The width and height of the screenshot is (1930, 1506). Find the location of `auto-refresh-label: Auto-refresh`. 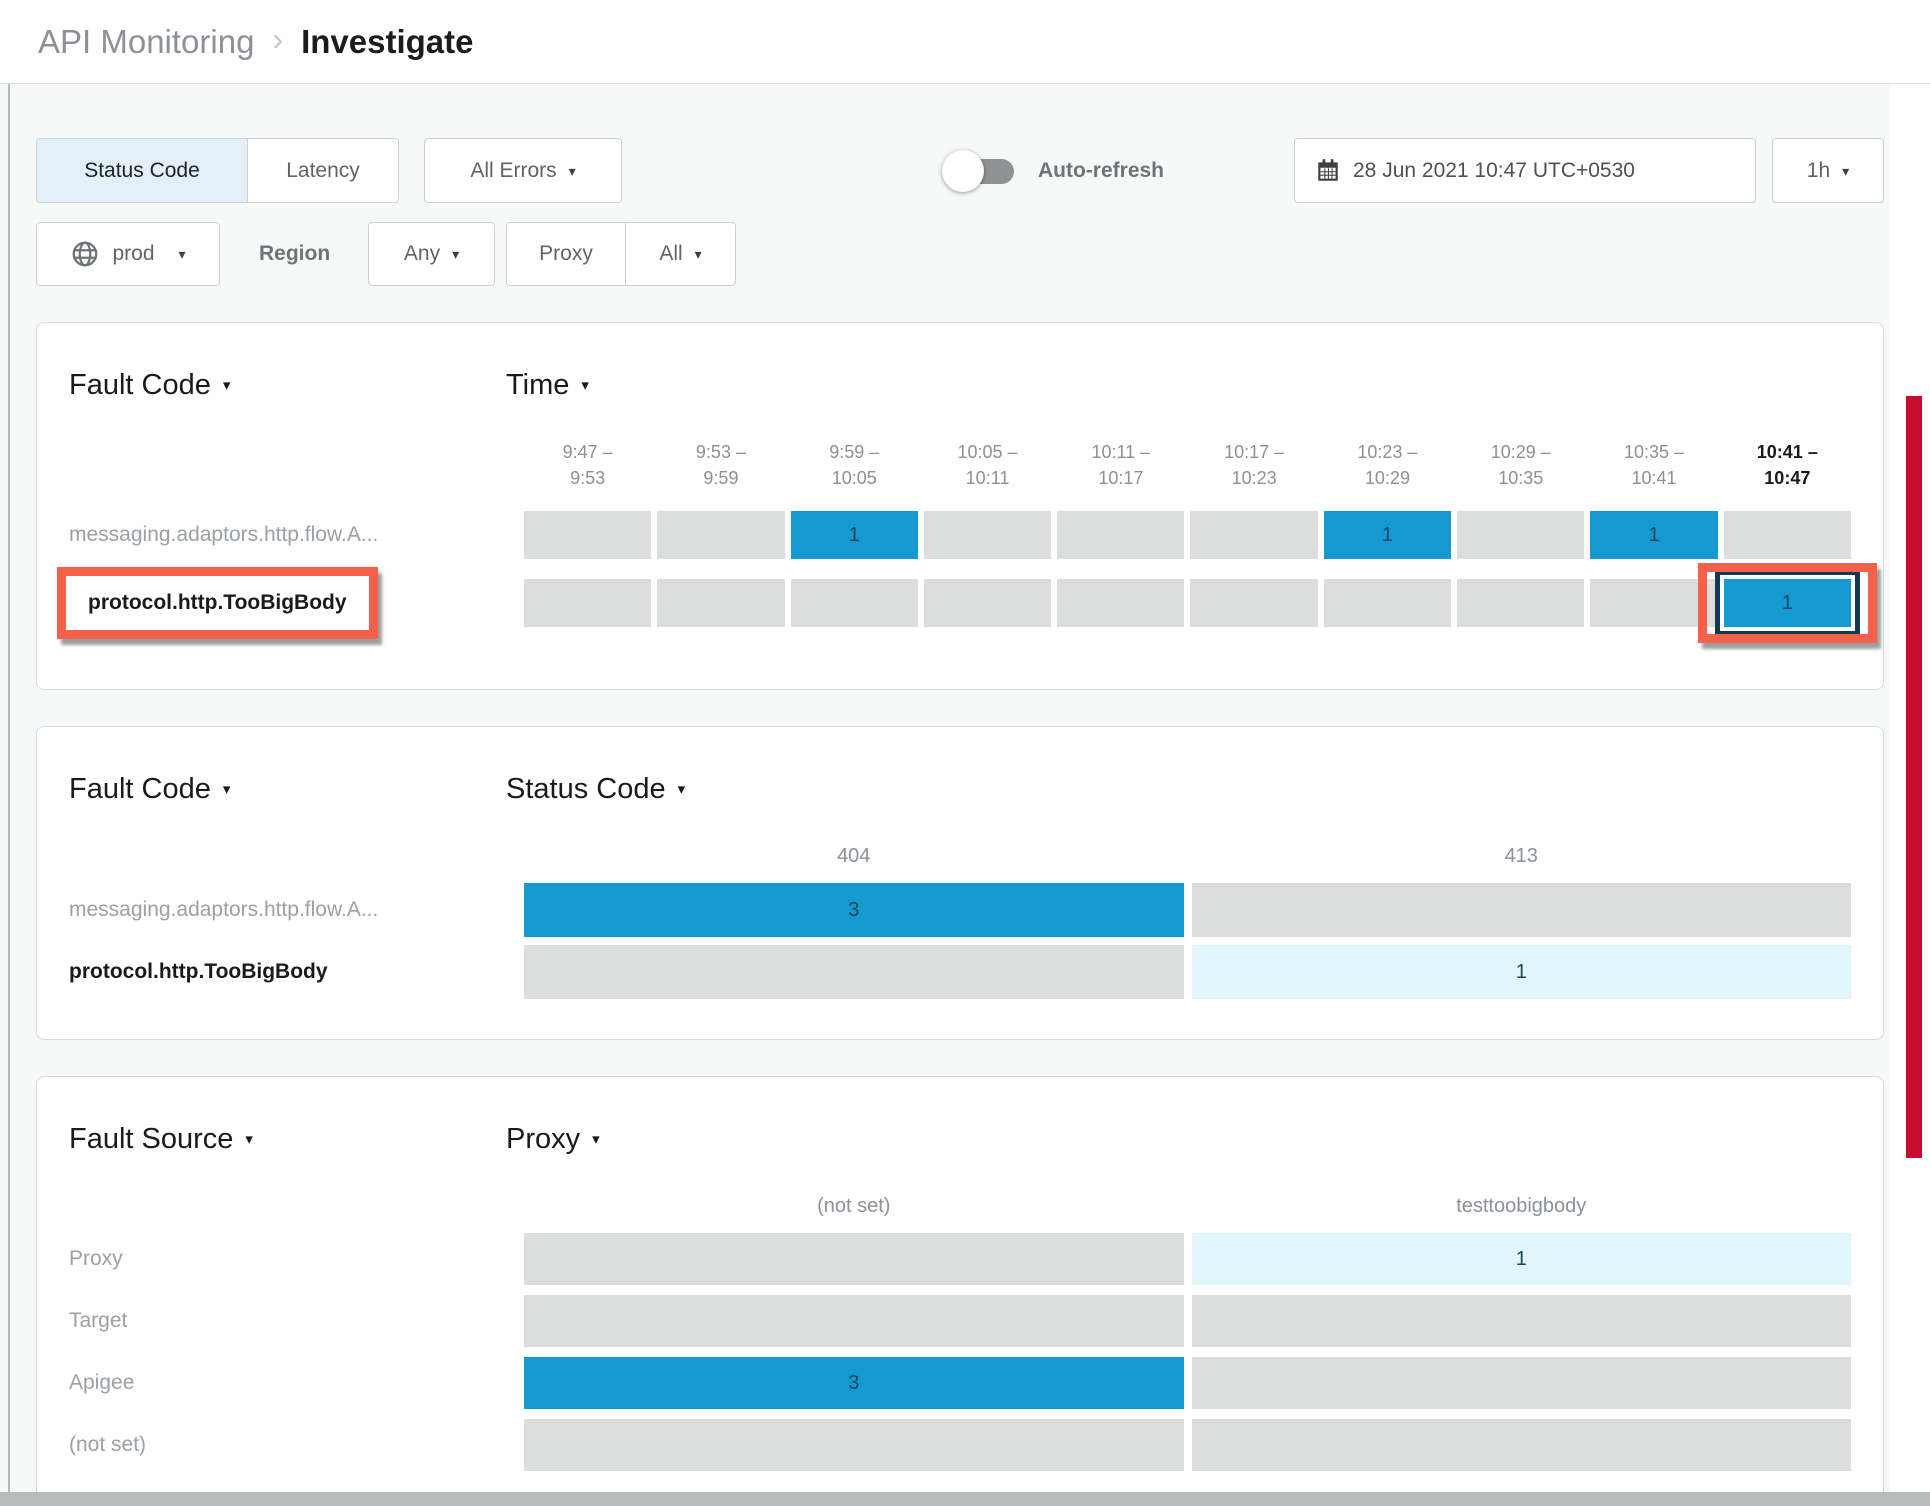

auto-refresh-label: Auto-refresh is located at coordinates (1101, 170).